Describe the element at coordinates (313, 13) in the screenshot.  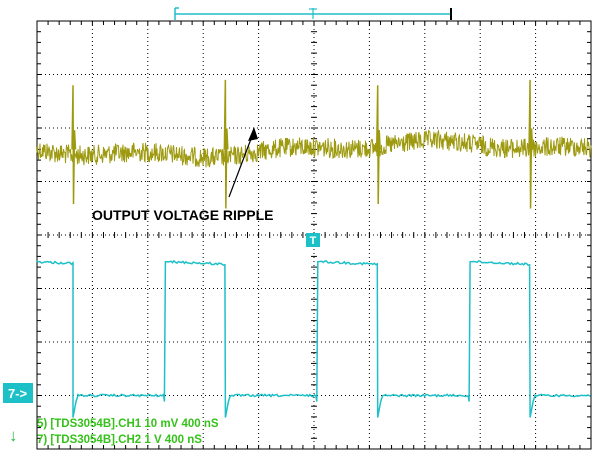
I see `trigger-position-bar` at that location.